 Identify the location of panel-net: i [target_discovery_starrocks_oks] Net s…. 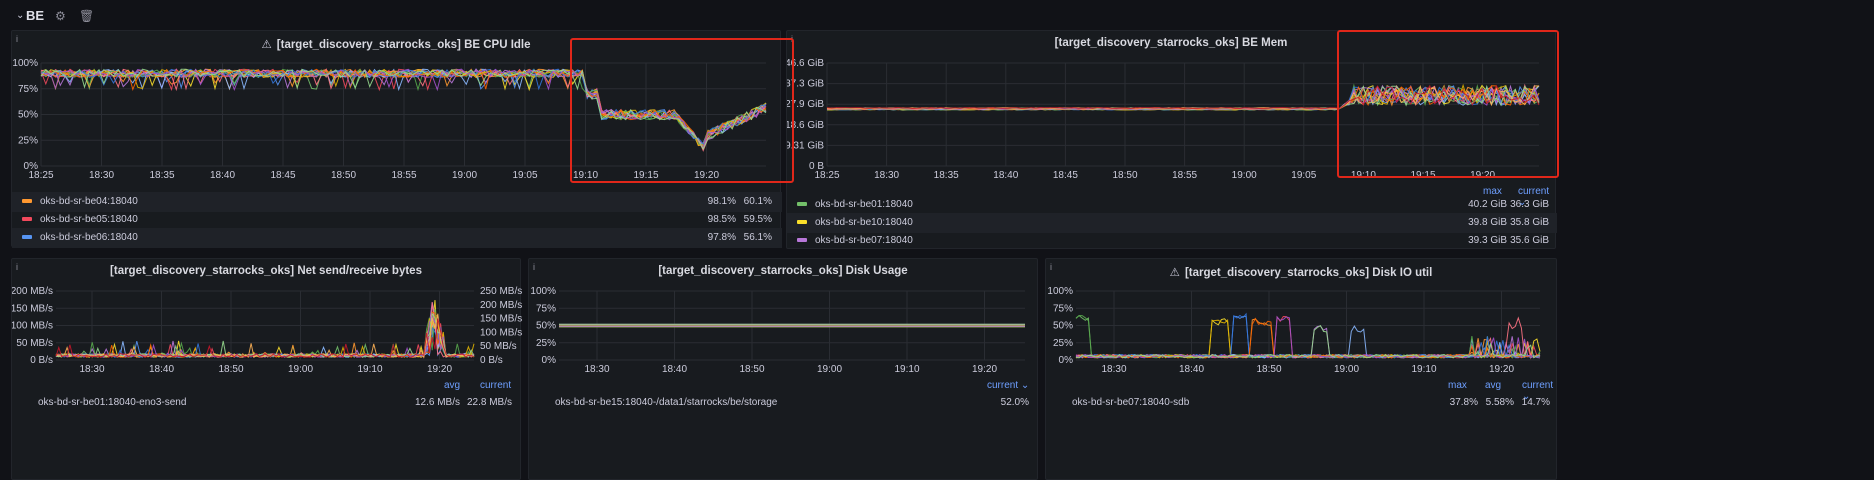
(266, 369).